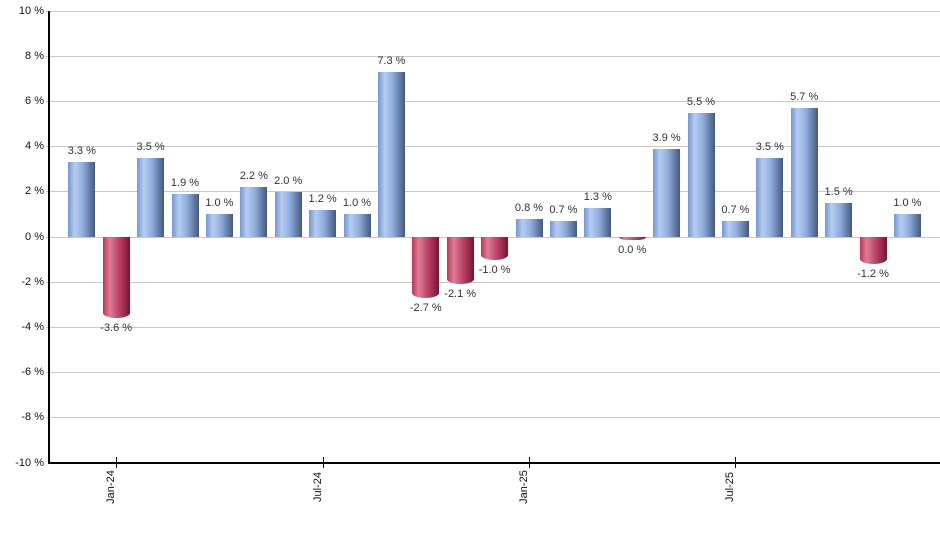  I want to click on gridline-6pct, so click(493, 101).